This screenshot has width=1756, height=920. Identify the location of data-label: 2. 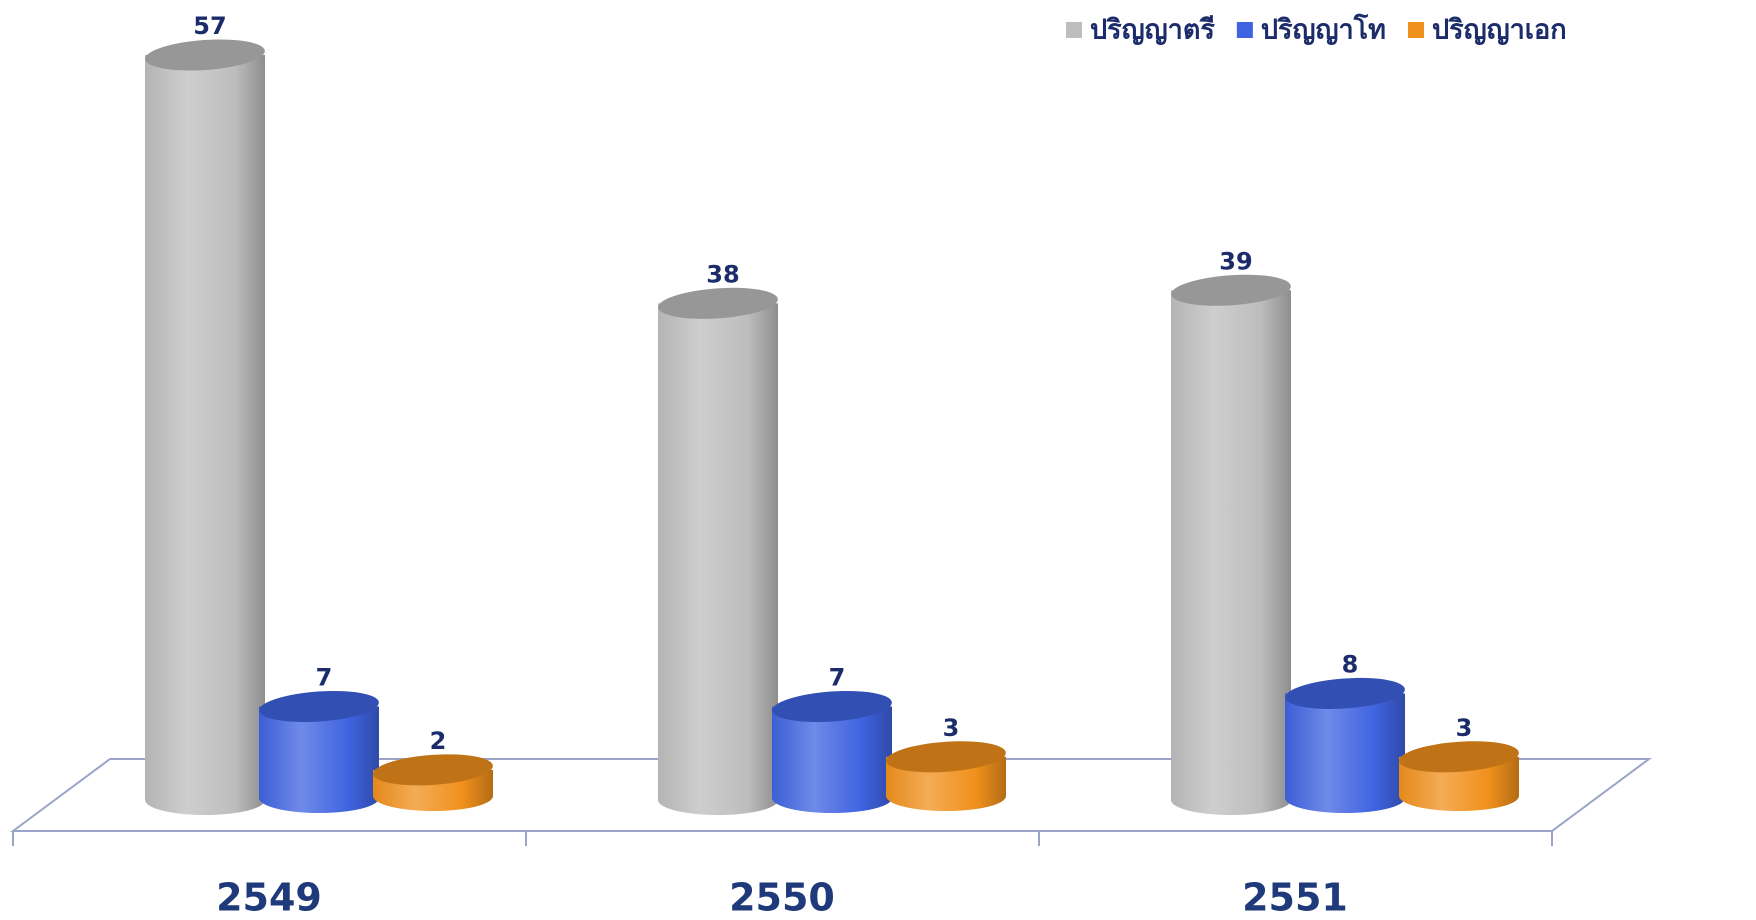
(438, 741).